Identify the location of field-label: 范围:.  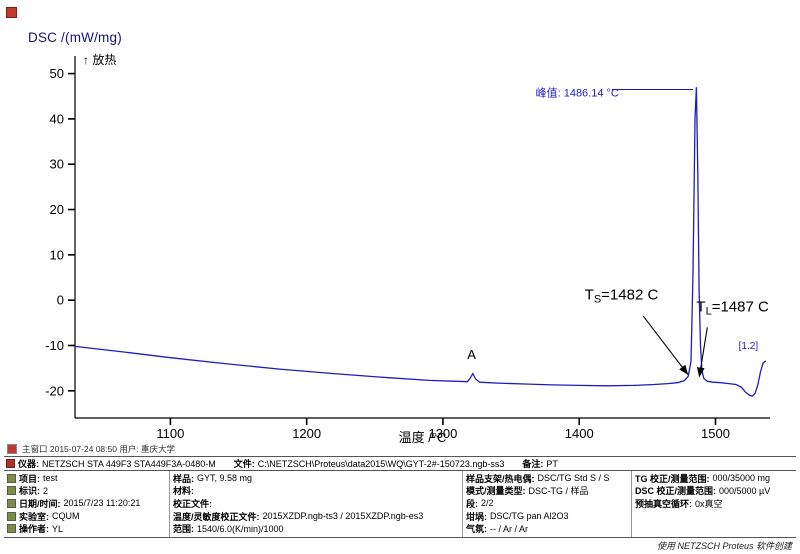
(183, 529).